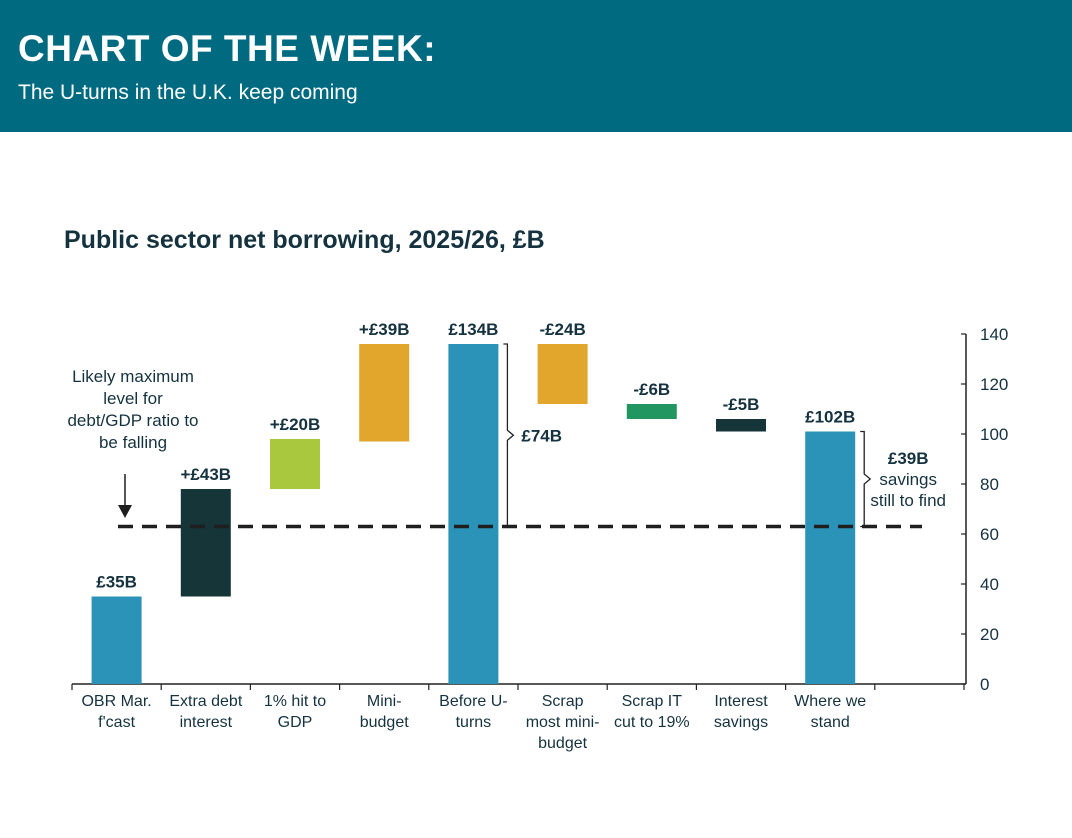 The image size is (1072, 838). I want to click on bar-value-label: £134B, so click(473, 329).